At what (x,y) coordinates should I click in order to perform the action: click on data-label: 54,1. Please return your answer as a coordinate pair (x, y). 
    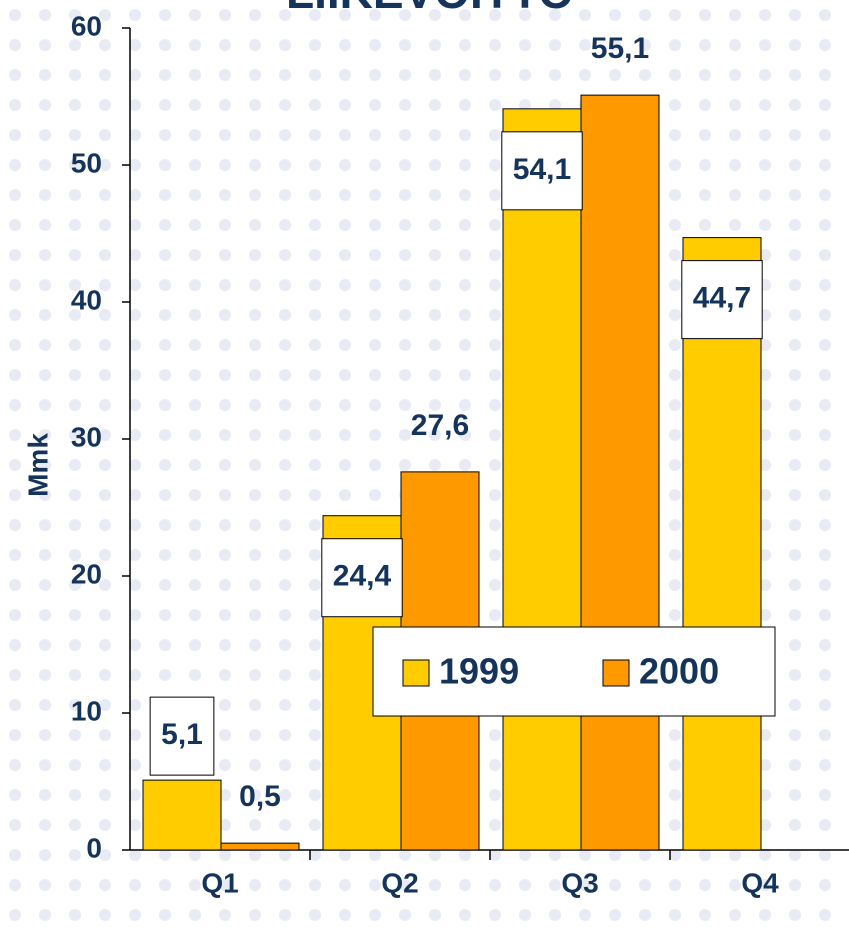
    Looking at the image, I should click on (542, 169).